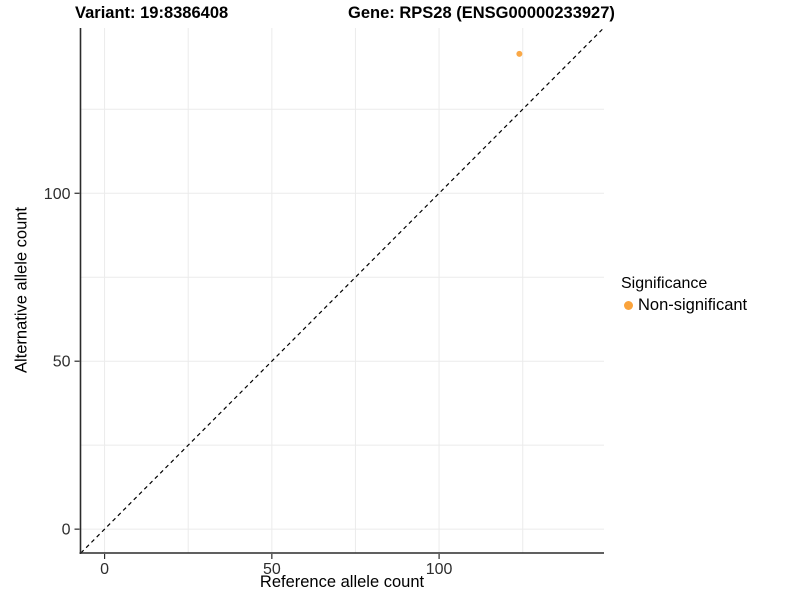  Describe the element at coordinates (152, 13) in the screenshot. I see `variant-title: Variant: 19:8386408` at that location.